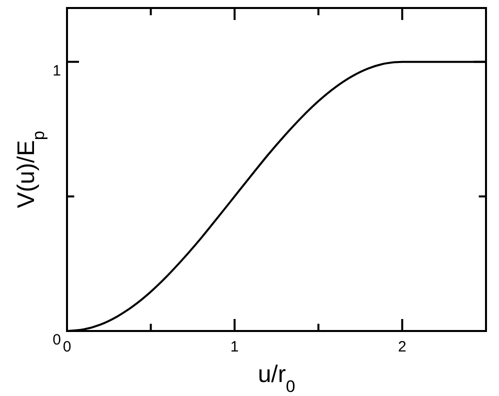 The image size is (499, 396). What do you see at coordinates (277, 378) in the screenshot?
I see `x-axis-title: u/r$_{0}$` at bounding box center [277, 378].